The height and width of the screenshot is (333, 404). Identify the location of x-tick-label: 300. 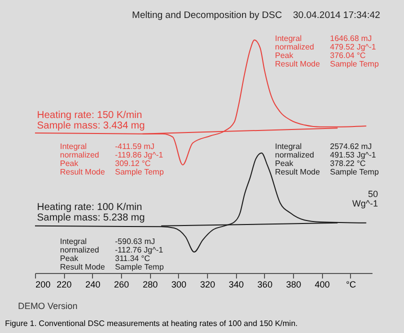
(178, 285).